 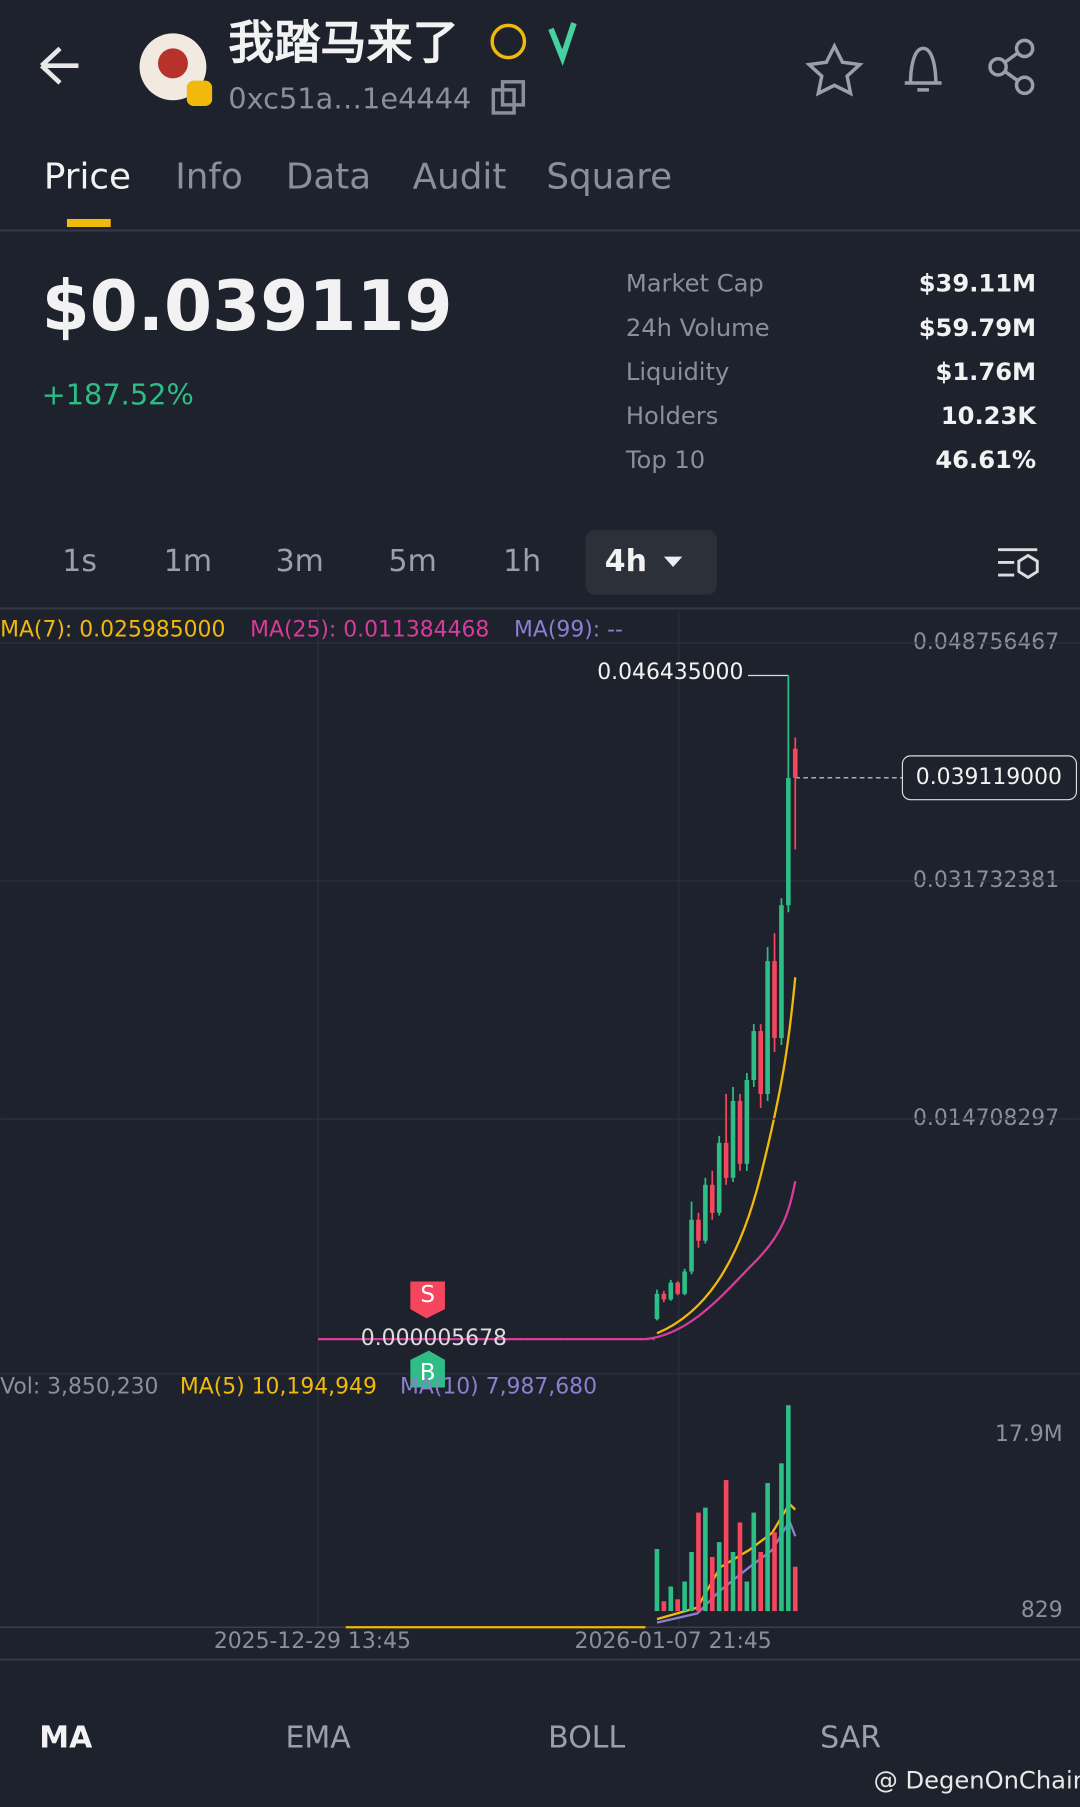 I want to click on vol-label: MA(10) 7,987,680, so click(x=498, y=1387).